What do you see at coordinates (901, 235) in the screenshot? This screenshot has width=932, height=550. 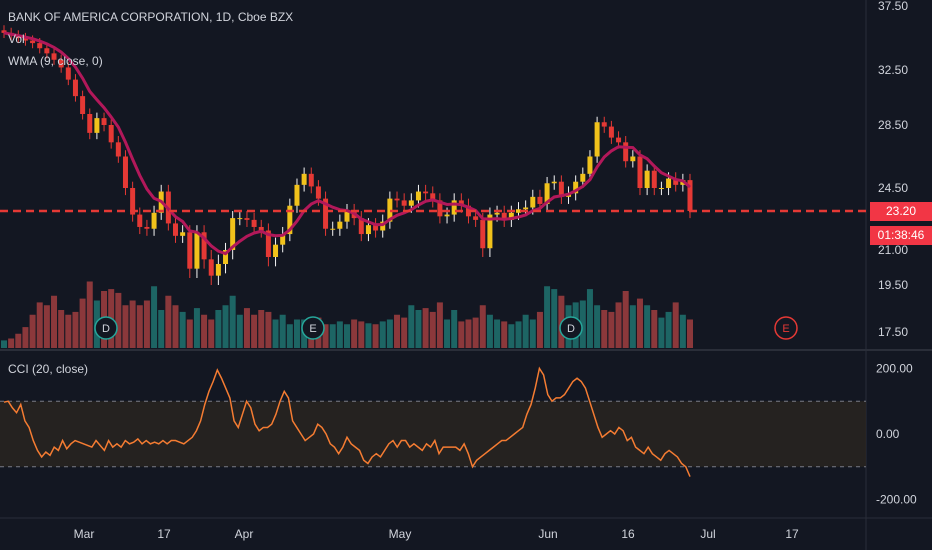 I see `countdown-tag: 01:38:46` at bounding box center [901, 235].